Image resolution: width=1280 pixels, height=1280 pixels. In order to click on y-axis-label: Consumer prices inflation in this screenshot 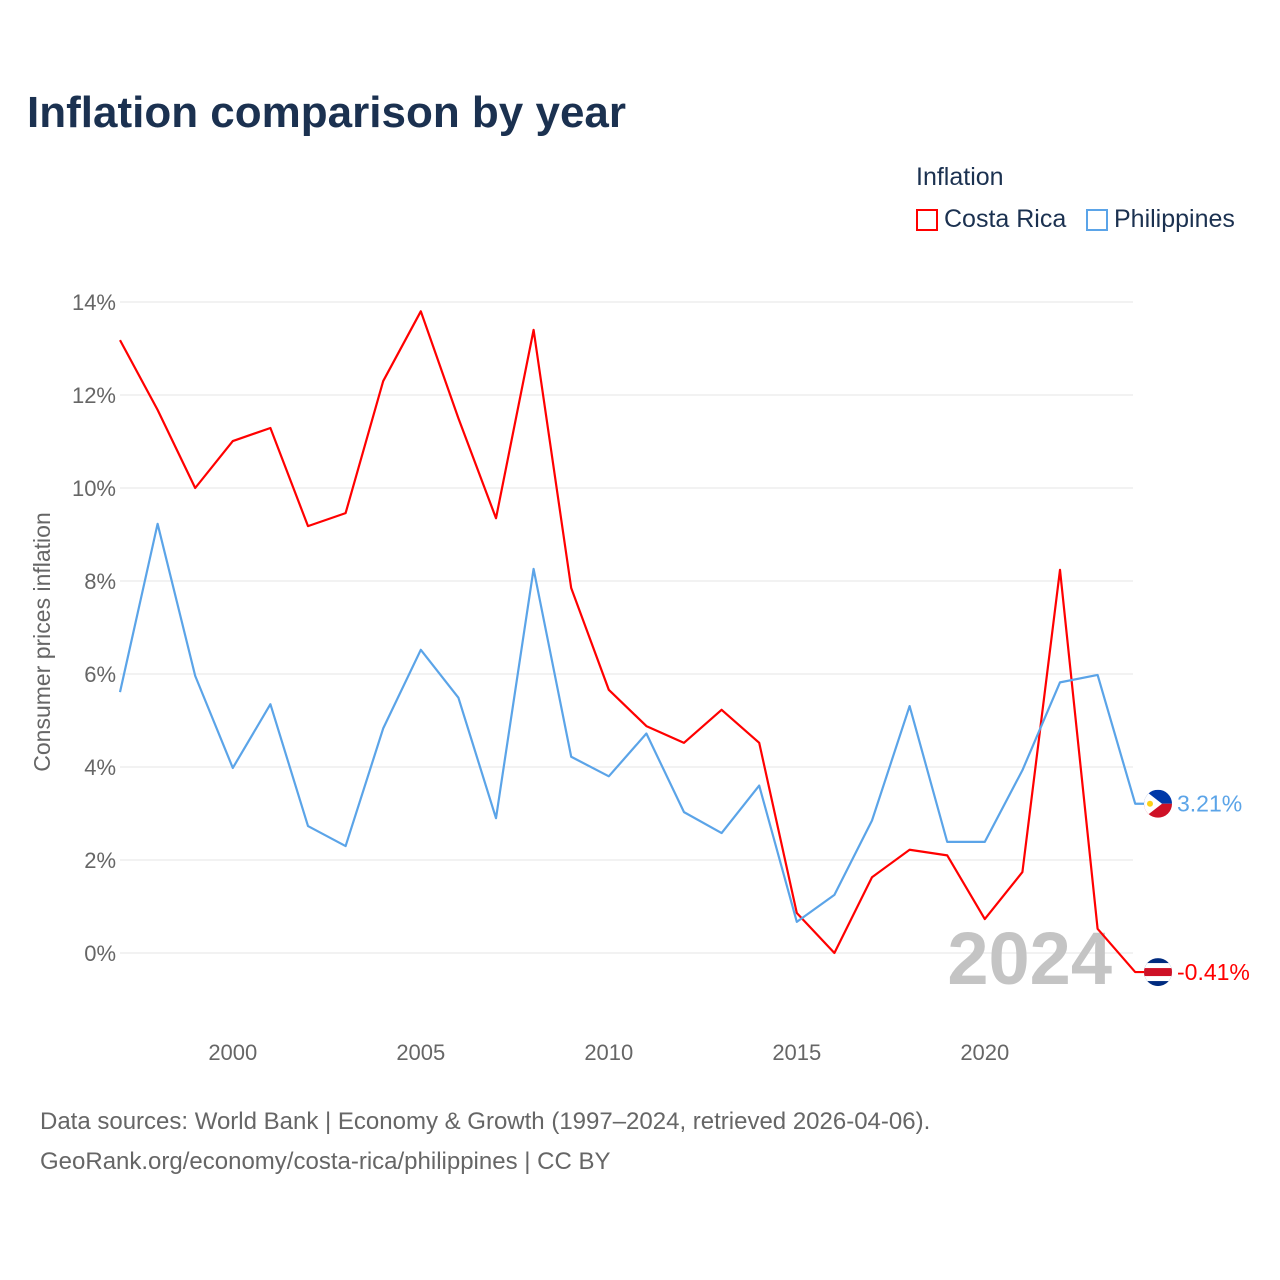, I will do `click(42, 642)`.